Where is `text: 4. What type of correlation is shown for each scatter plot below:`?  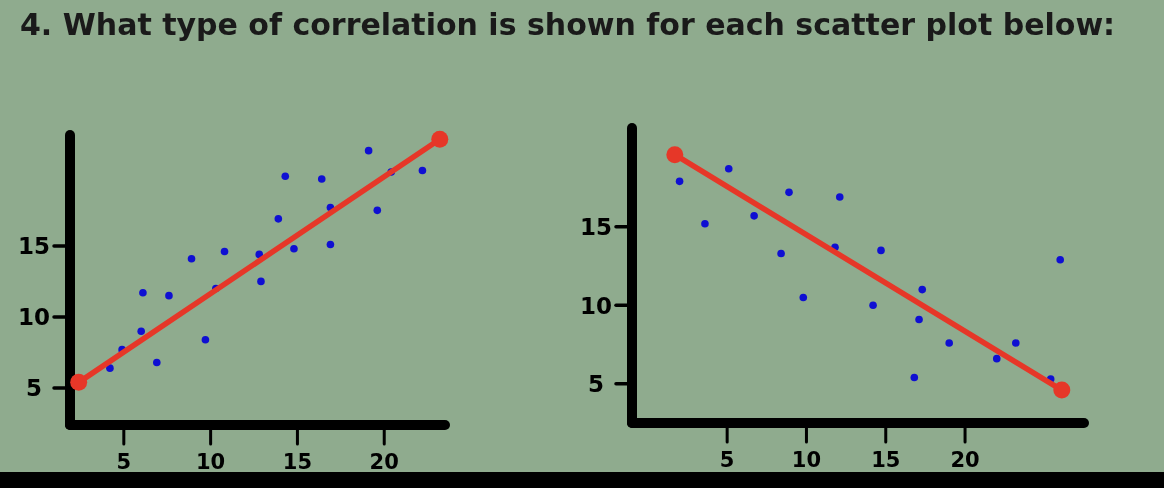
text: 4. What type of correlation is shown for each scatter plot below: is located at coordinates (568, 24).